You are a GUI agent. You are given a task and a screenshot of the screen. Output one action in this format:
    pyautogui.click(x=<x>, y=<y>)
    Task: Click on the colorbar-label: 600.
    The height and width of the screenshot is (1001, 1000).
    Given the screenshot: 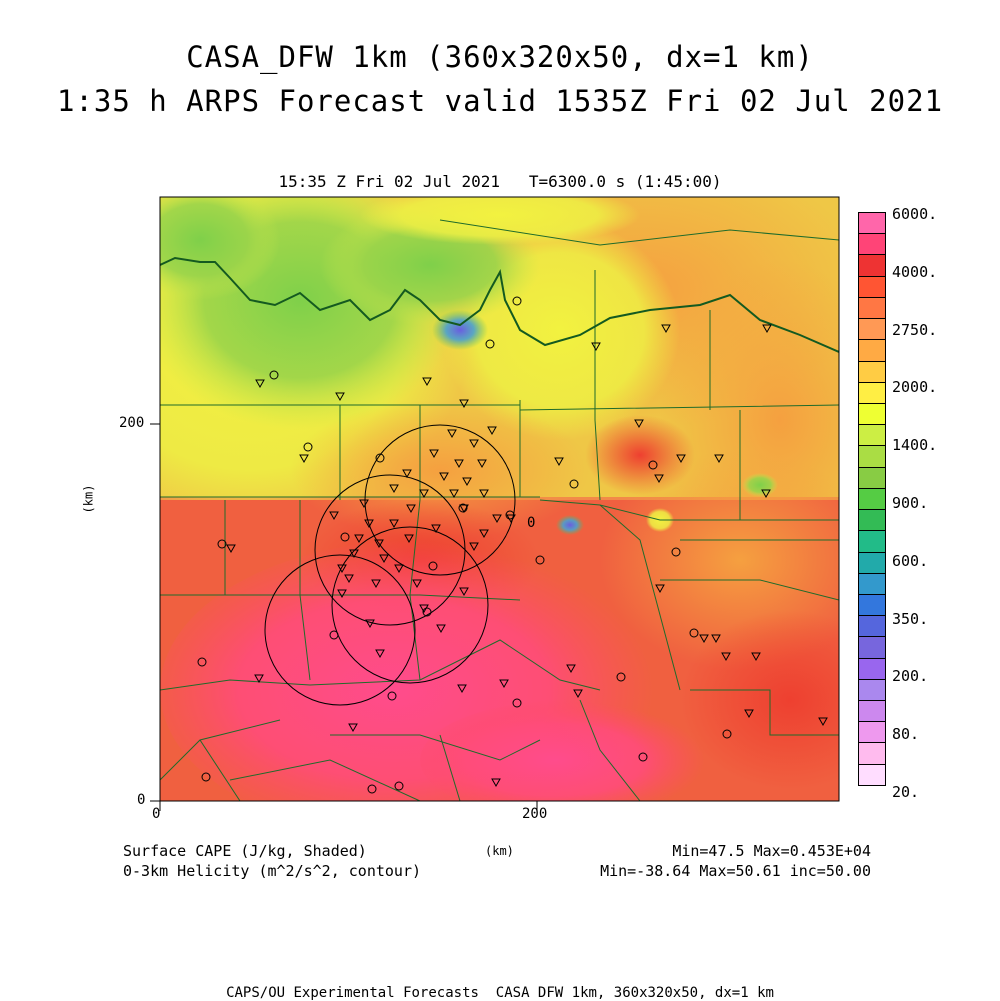 What is the action you would take?
    pyautogui.click(x=910, y=560)
    